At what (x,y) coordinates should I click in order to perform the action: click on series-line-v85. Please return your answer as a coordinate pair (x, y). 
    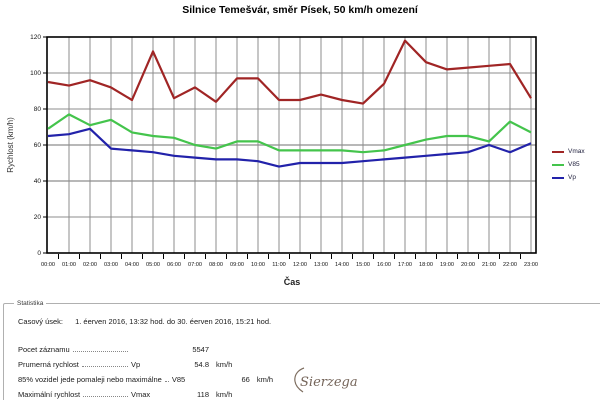
    Looking at the image, I should click on (289, 133).